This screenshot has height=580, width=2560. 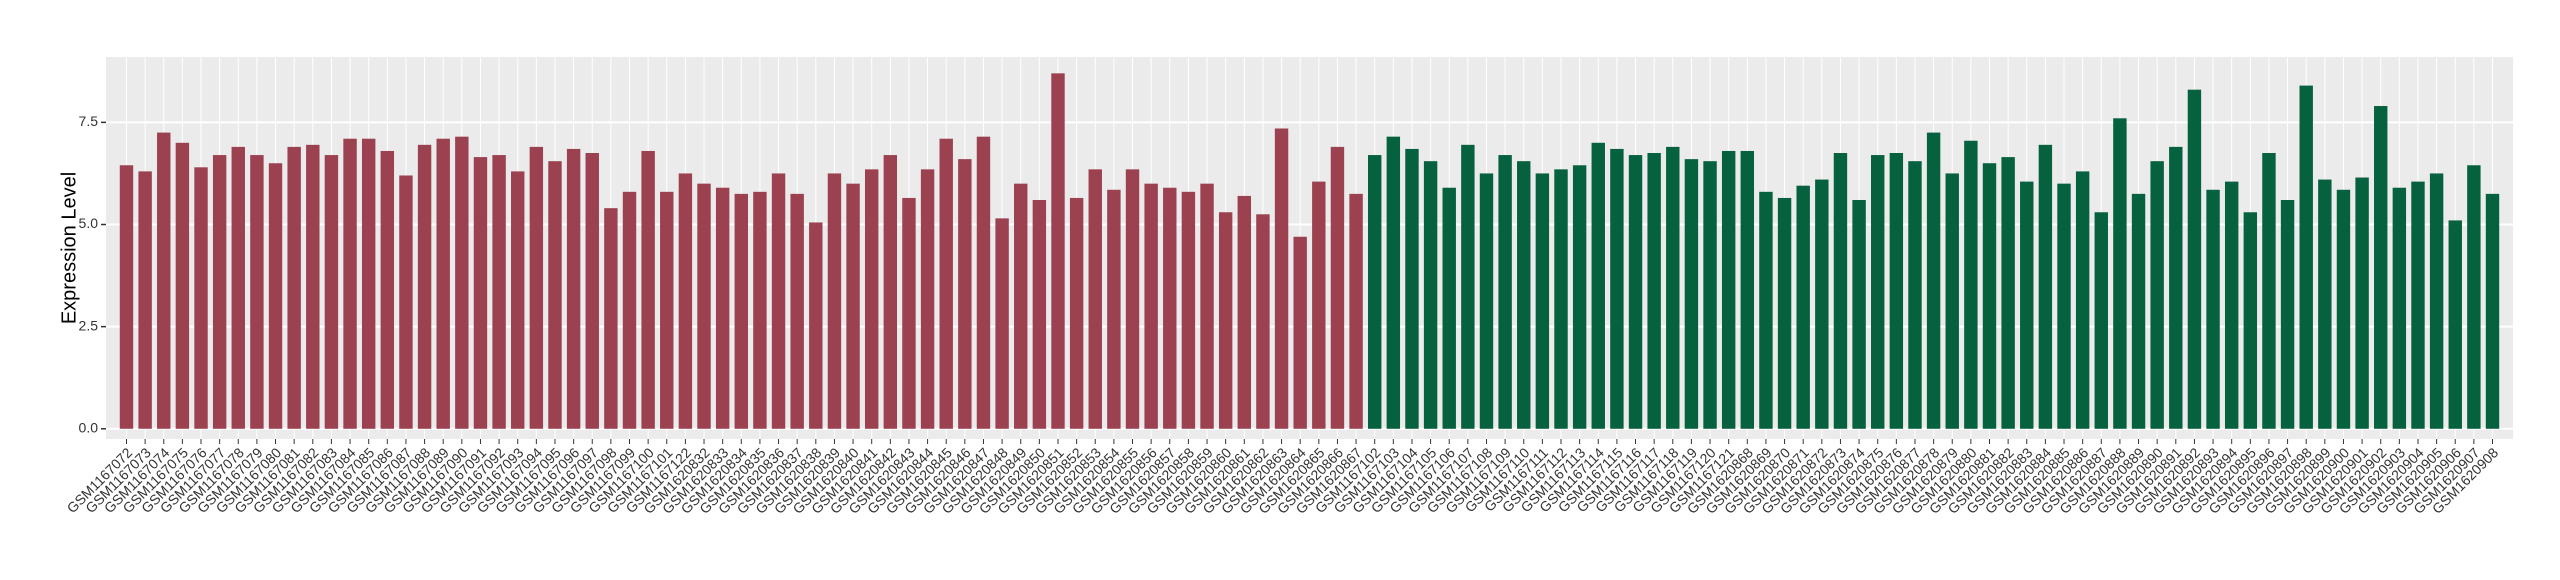 I want to click on y-axis-title: Expression Level, so click(x=69, y=248).